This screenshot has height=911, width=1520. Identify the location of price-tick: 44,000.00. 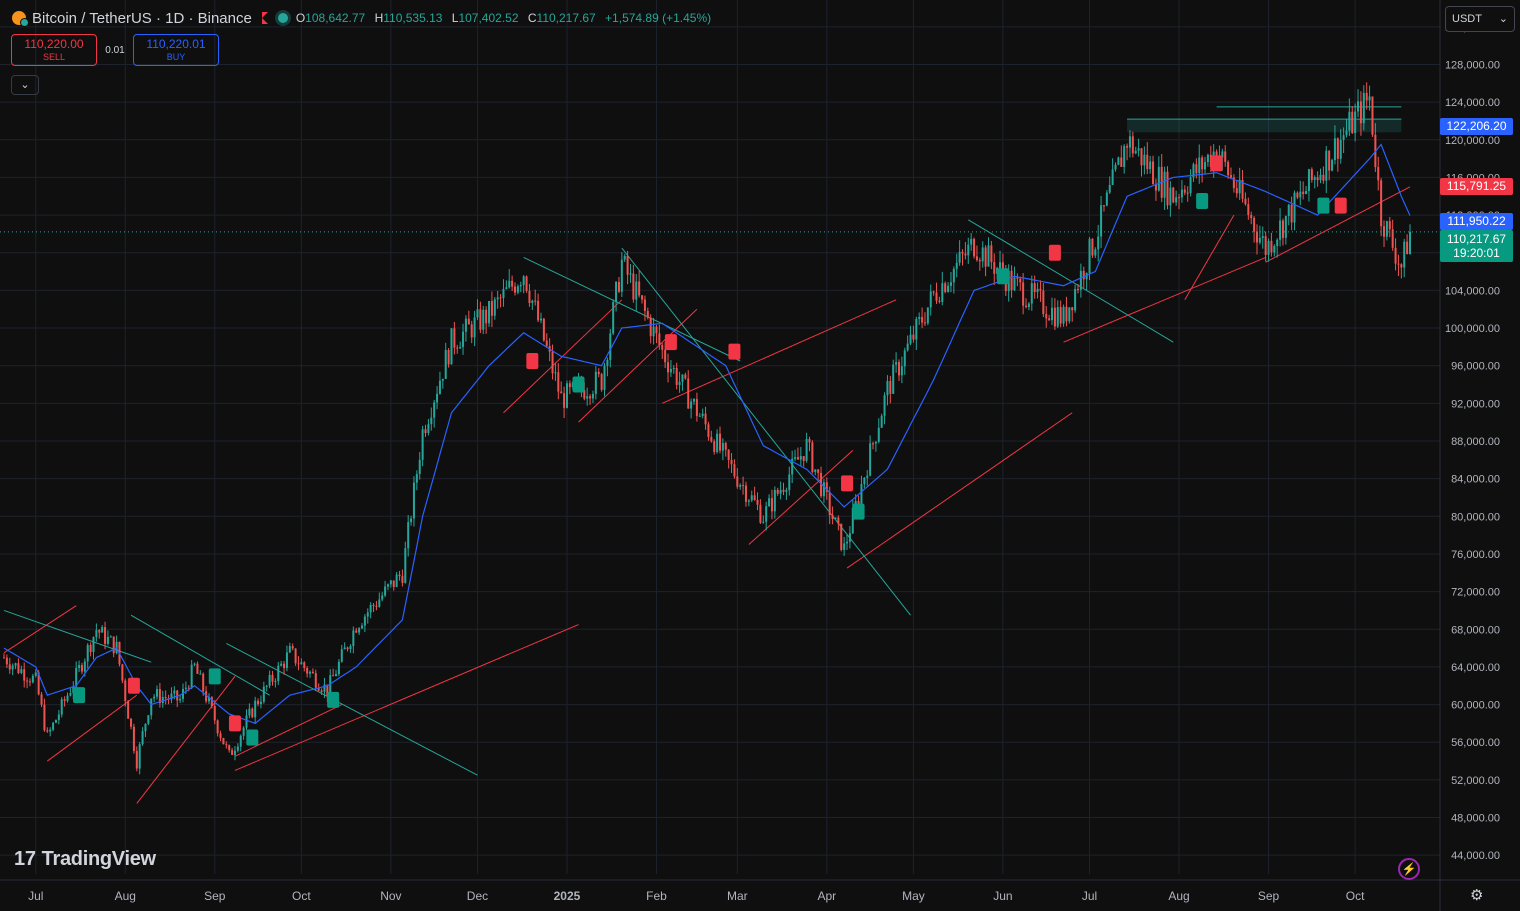
(1475, 856).